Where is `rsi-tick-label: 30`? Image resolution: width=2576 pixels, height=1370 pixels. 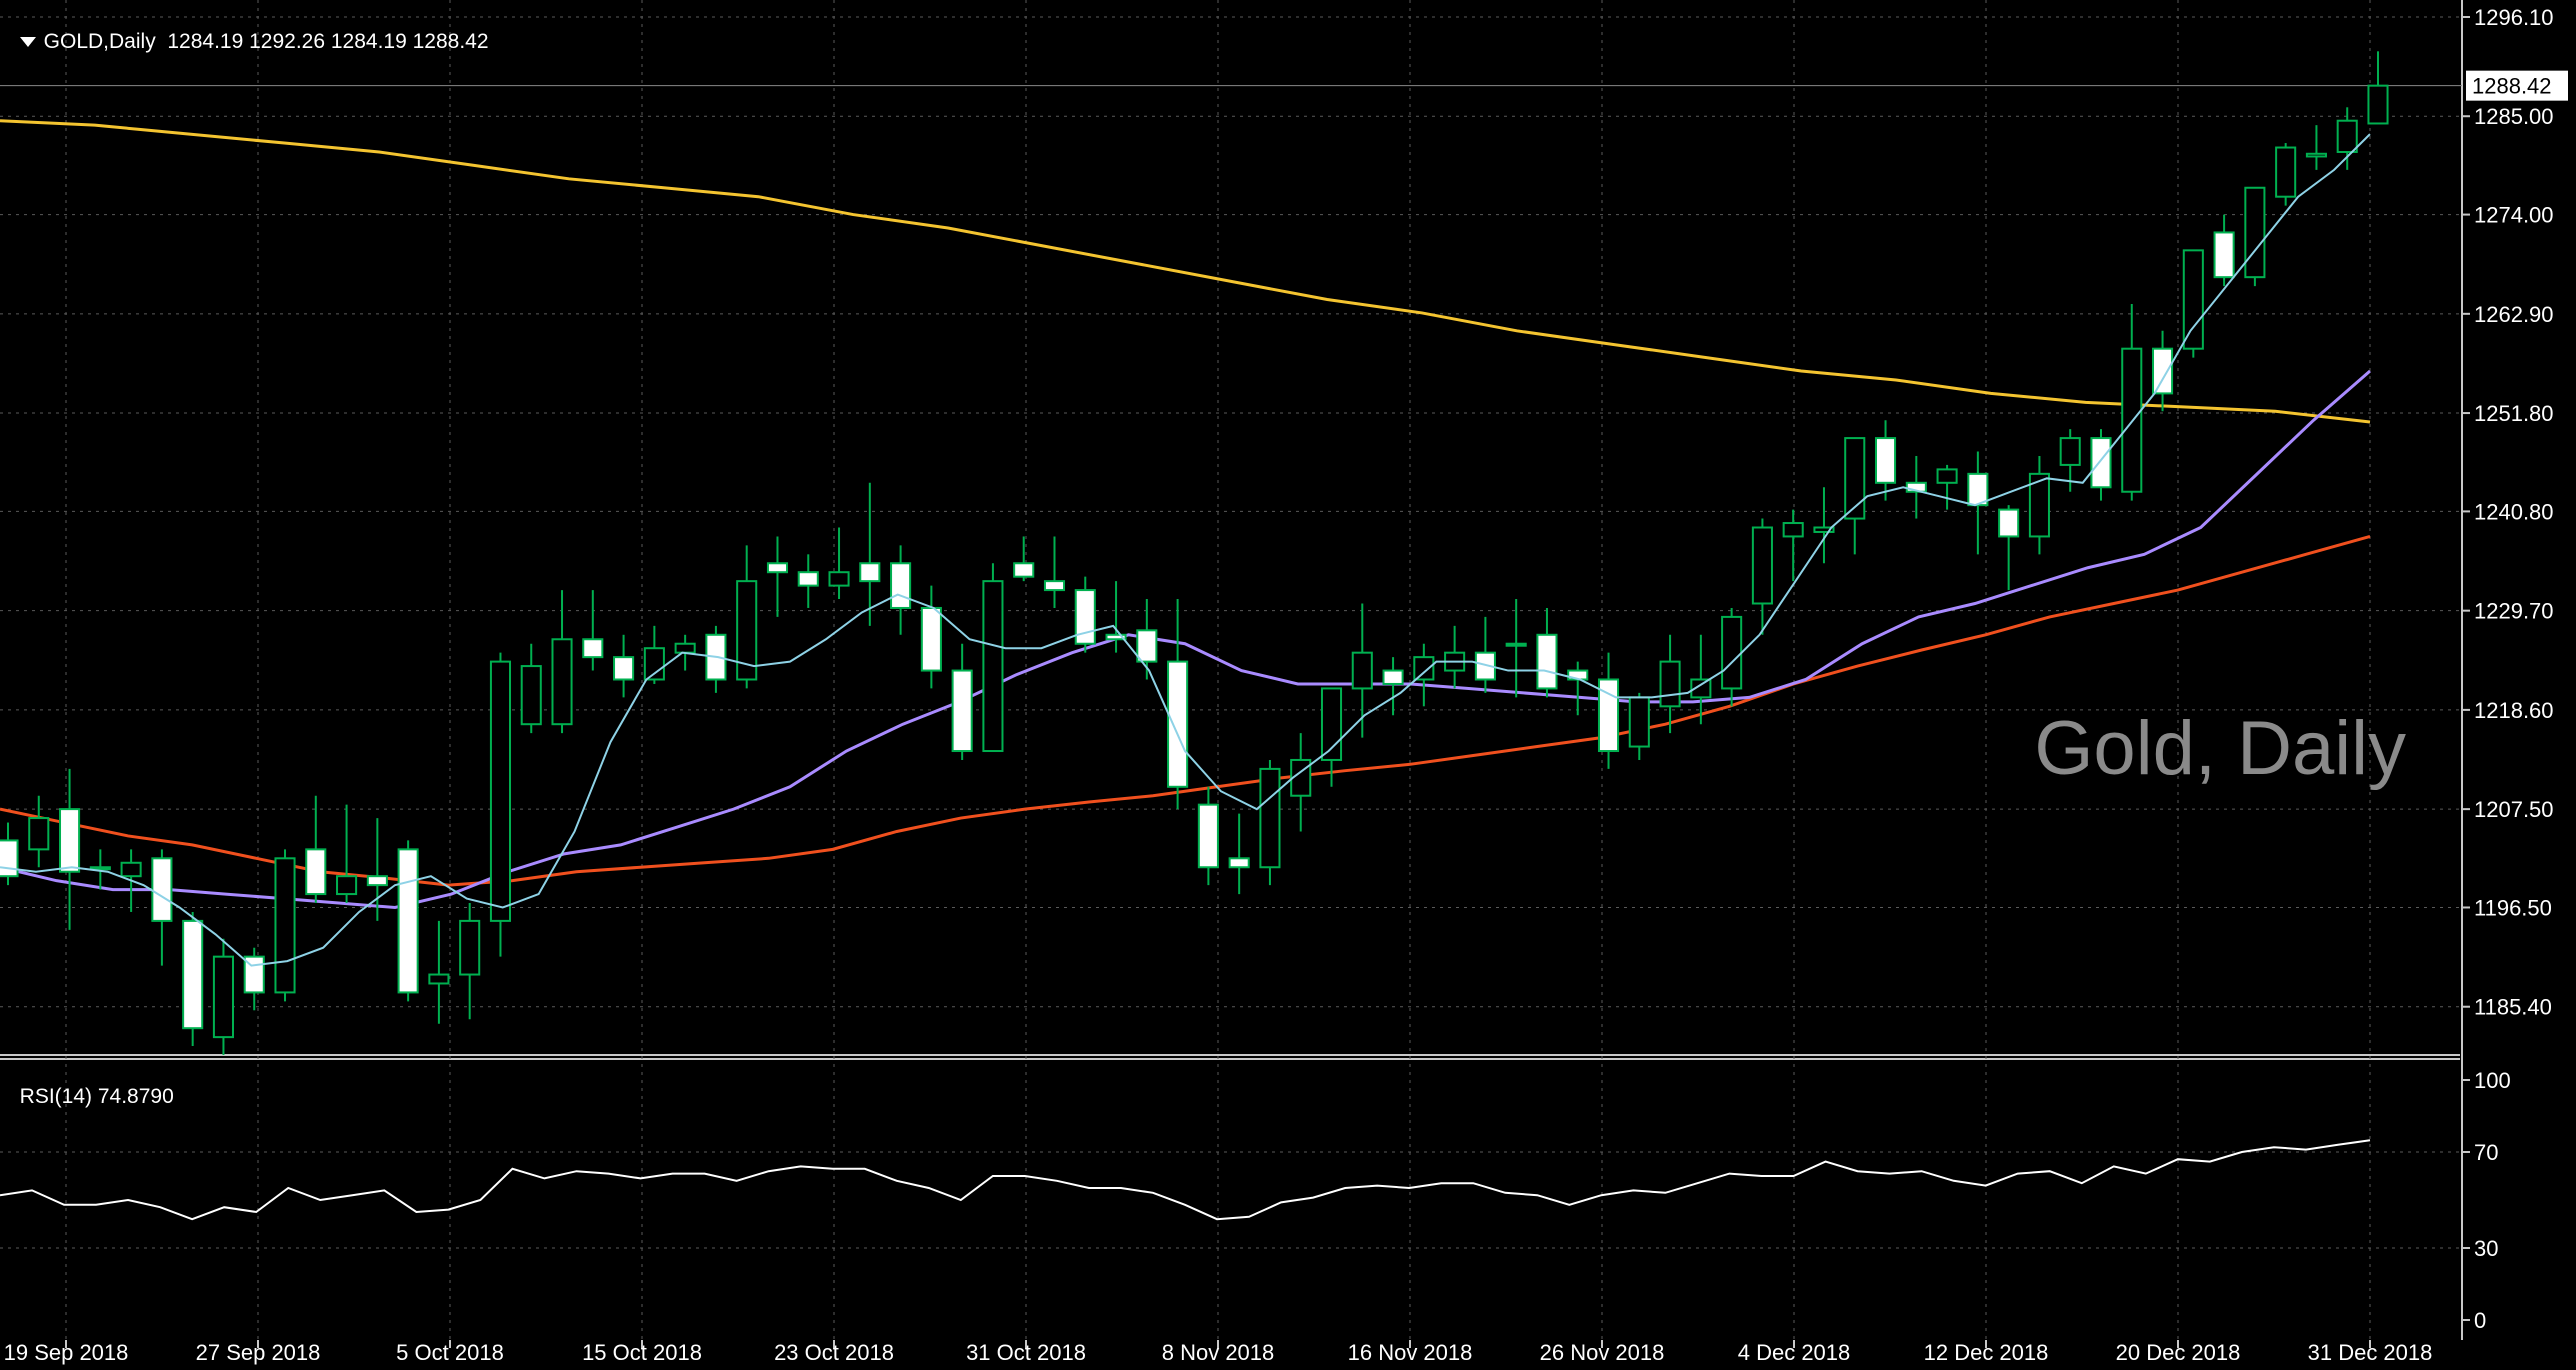 rsi-tick-label: 30 is located at coordinates (2486, 1248).